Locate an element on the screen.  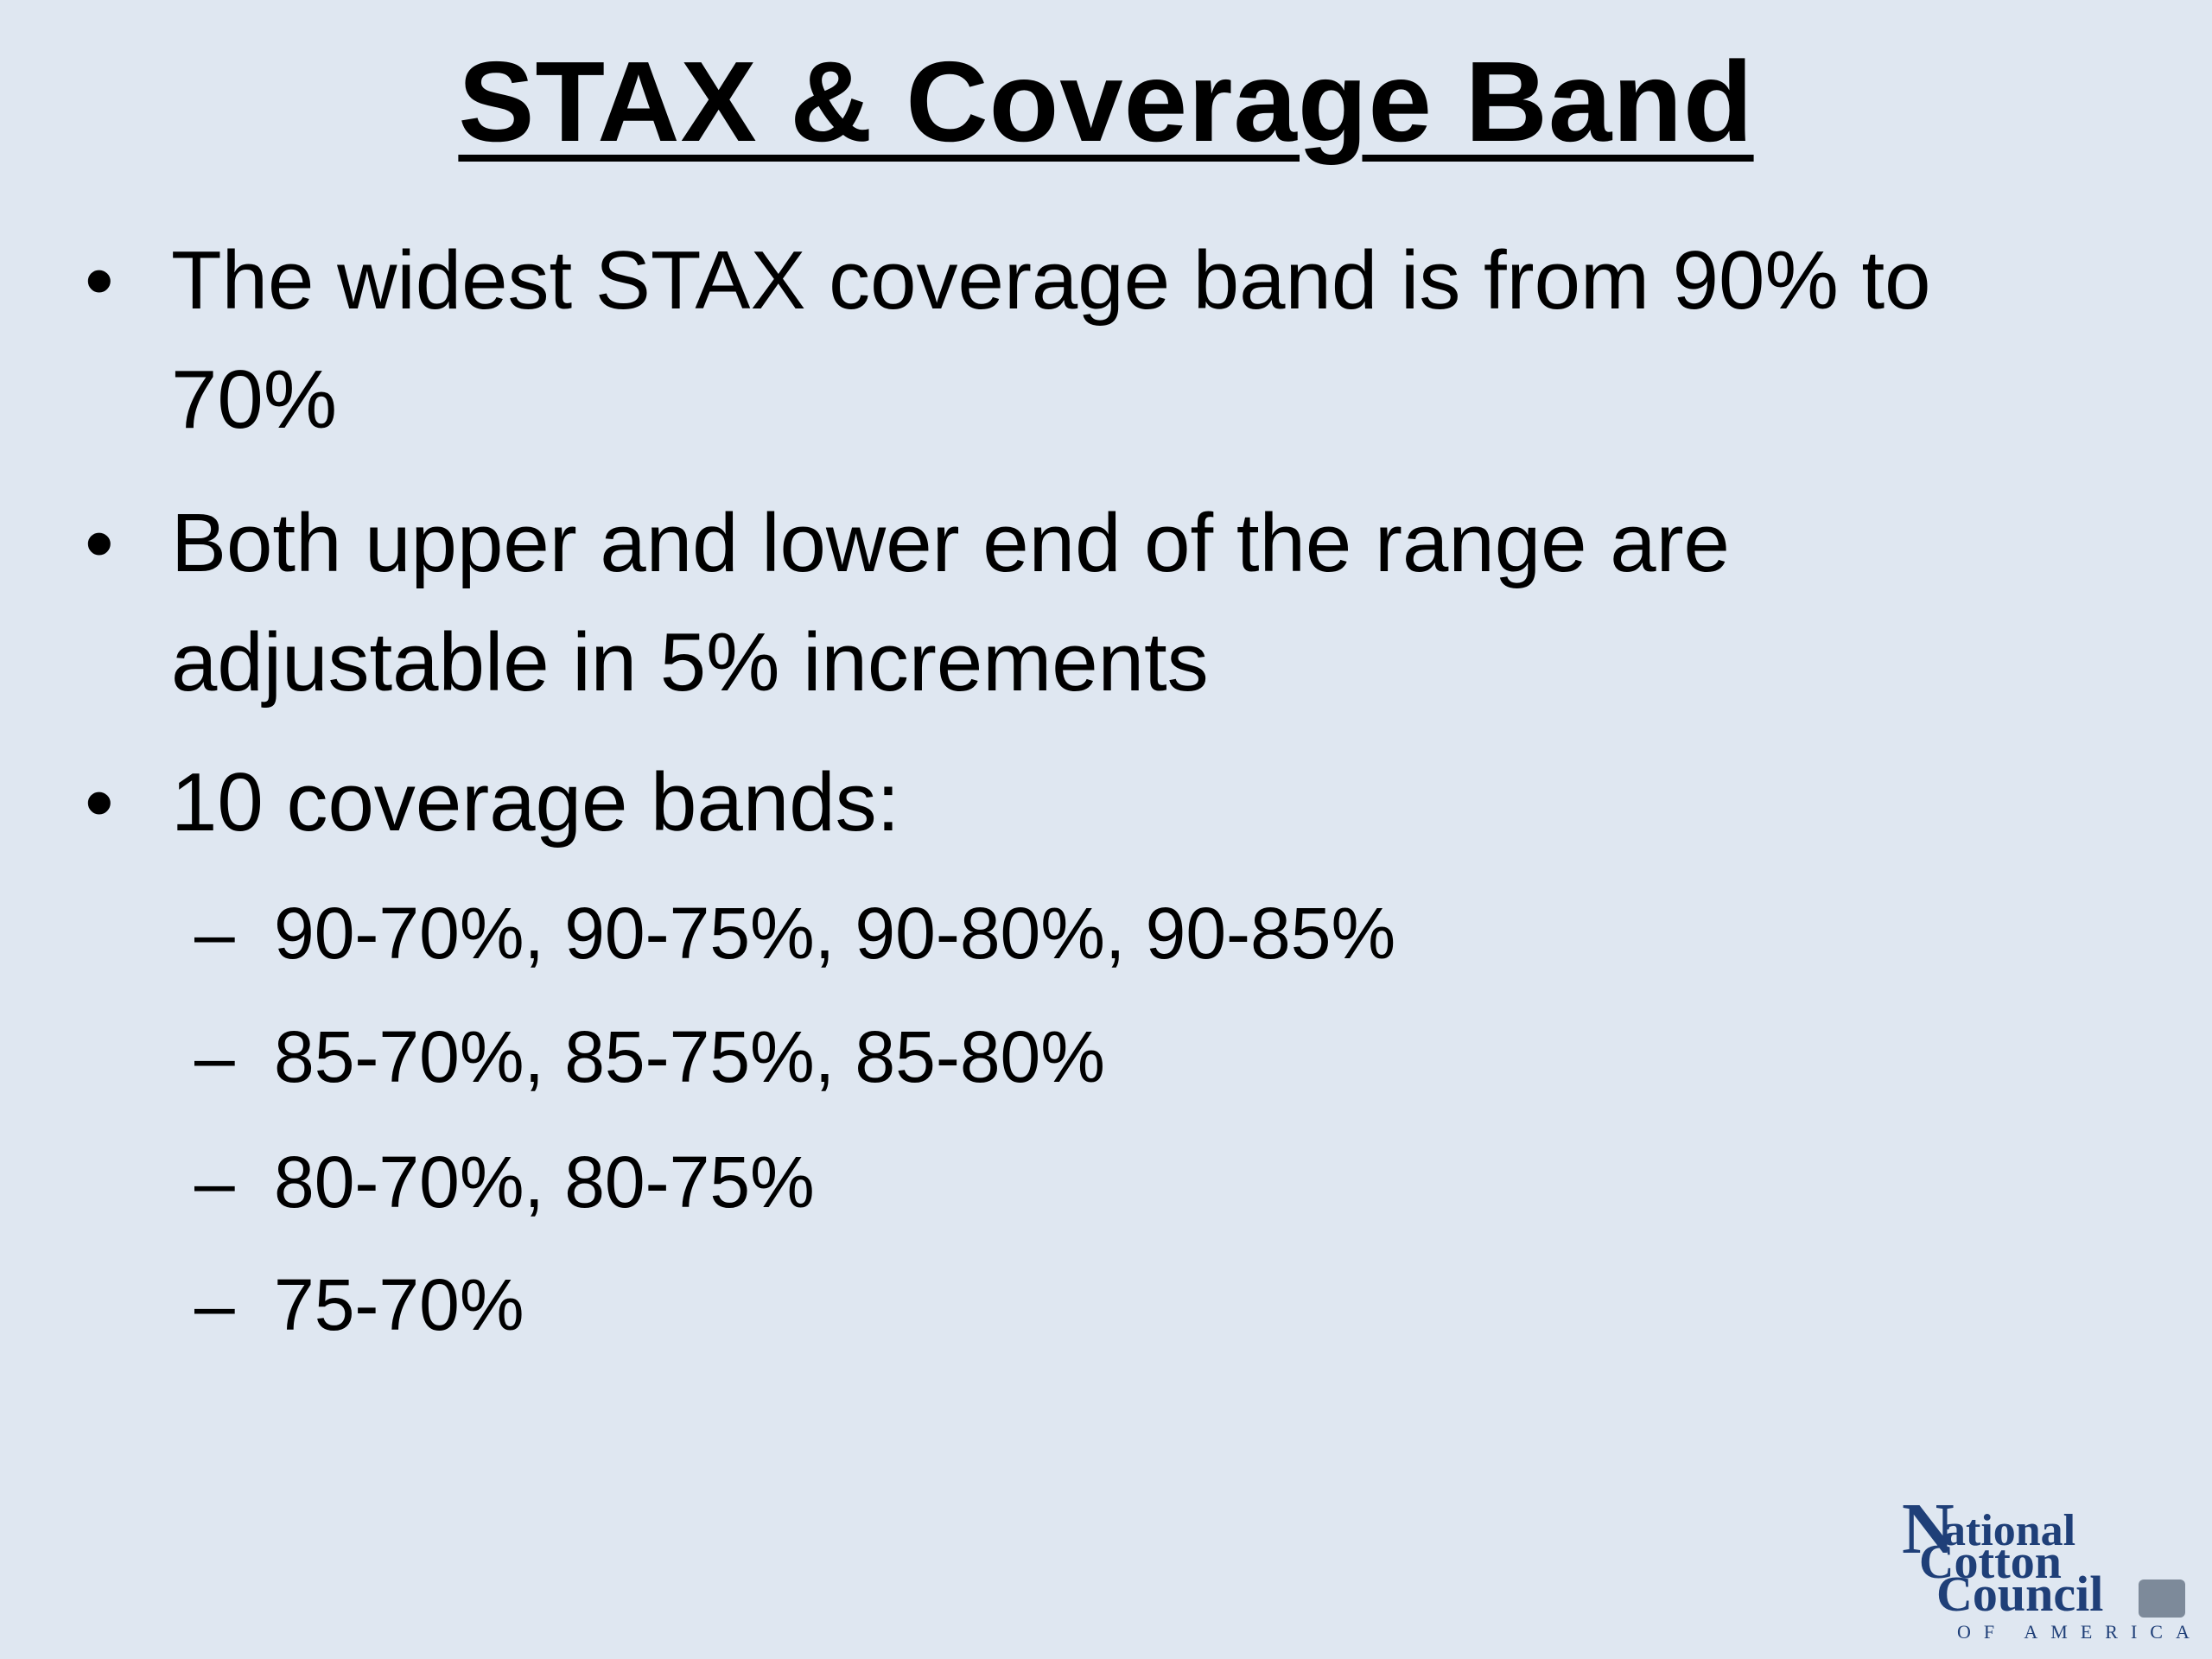
national-cotton-council-logo: N ational Cotton Council OF AMERICA is located at coordinates (2043, 1566).